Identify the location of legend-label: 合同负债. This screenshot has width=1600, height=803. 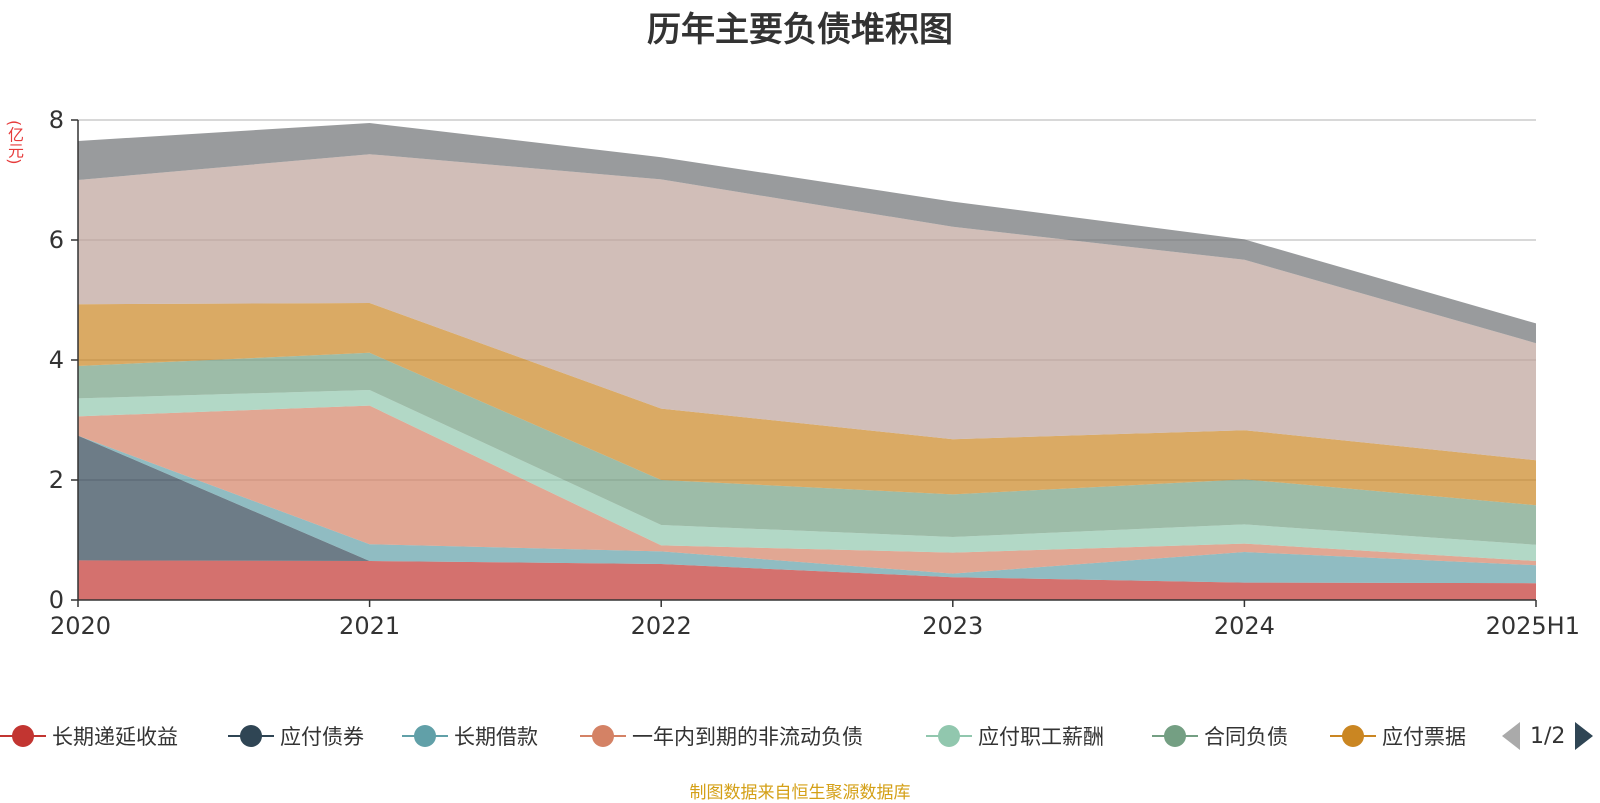
(1246, 737).